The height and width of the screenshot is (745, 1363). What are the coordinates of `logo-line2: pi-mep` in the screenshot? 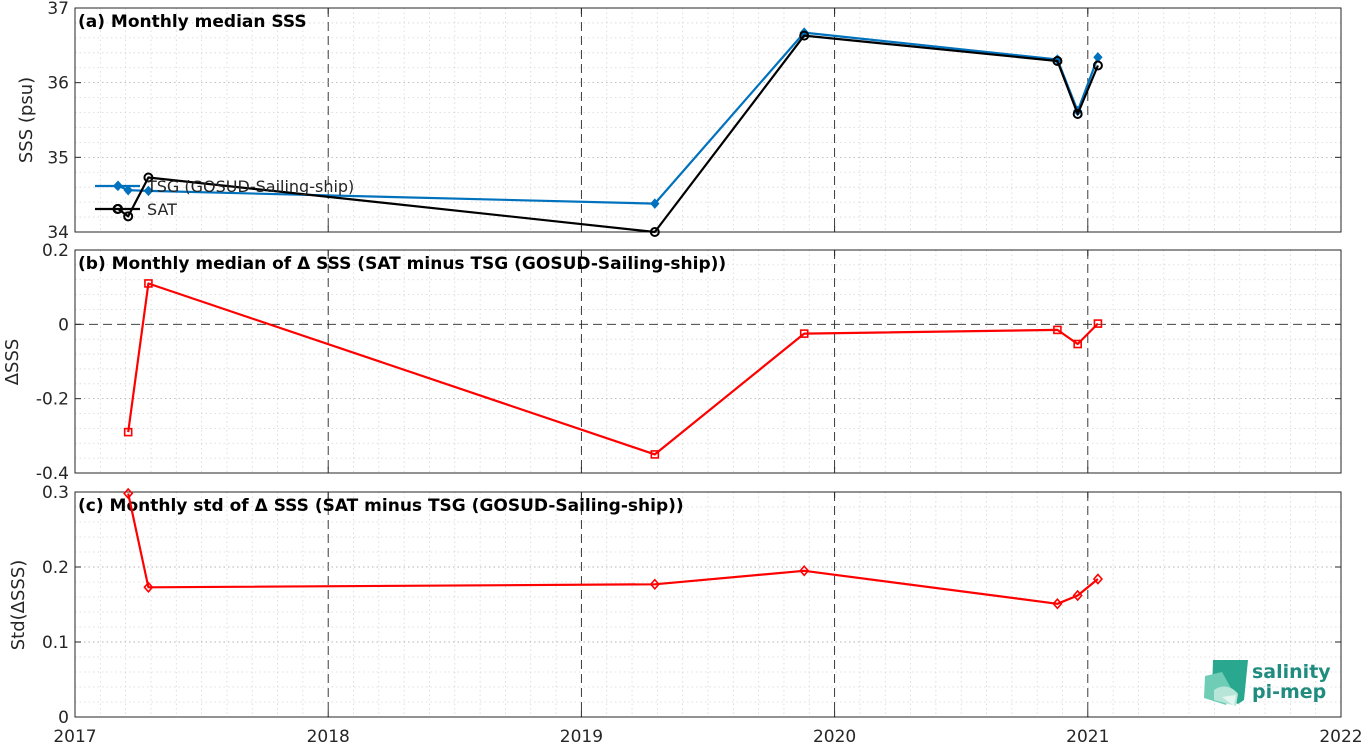 It's located at (1289, 692).